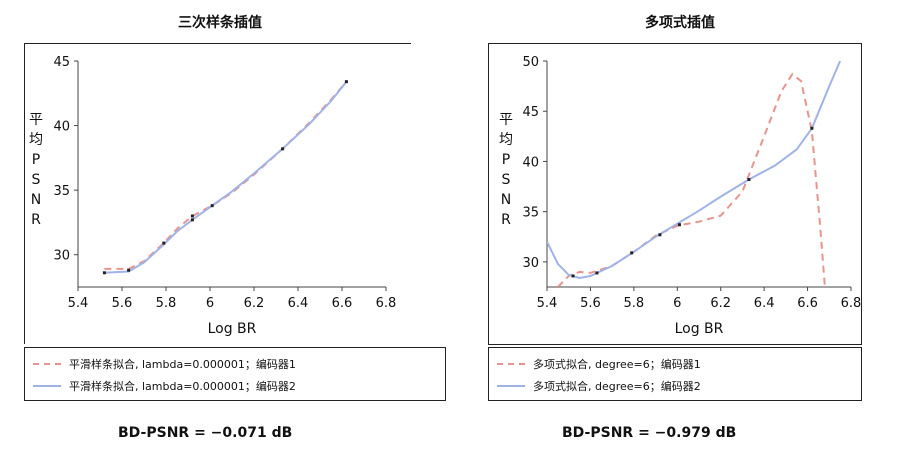 Image resolution: width=900 pixels, height=451 pixels. Describe the element at coordinates (182, 386) in the screenshot. I see `legend-label: 平滑样条拟合, lambda=0.000001；编码器2` at that location.